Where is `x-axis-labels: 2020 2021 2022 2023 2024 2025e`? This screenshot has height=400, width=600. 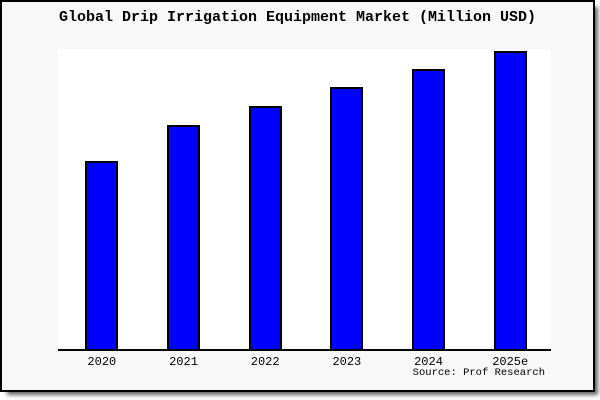
x-axis-labels: 2020 2021 2022 2023 2024 2025e is located at coordinates (304, 362).